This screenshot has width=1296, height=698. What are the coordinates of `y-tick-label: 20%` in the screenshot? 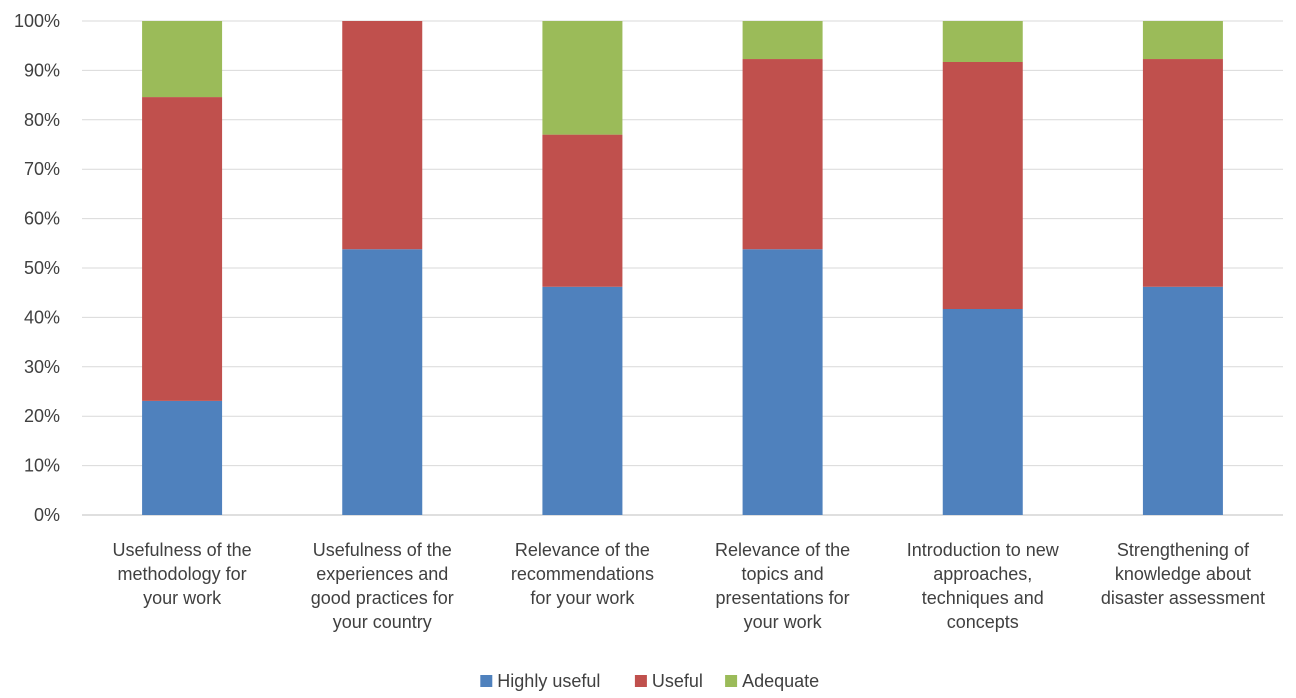 It's located at (42, 416).